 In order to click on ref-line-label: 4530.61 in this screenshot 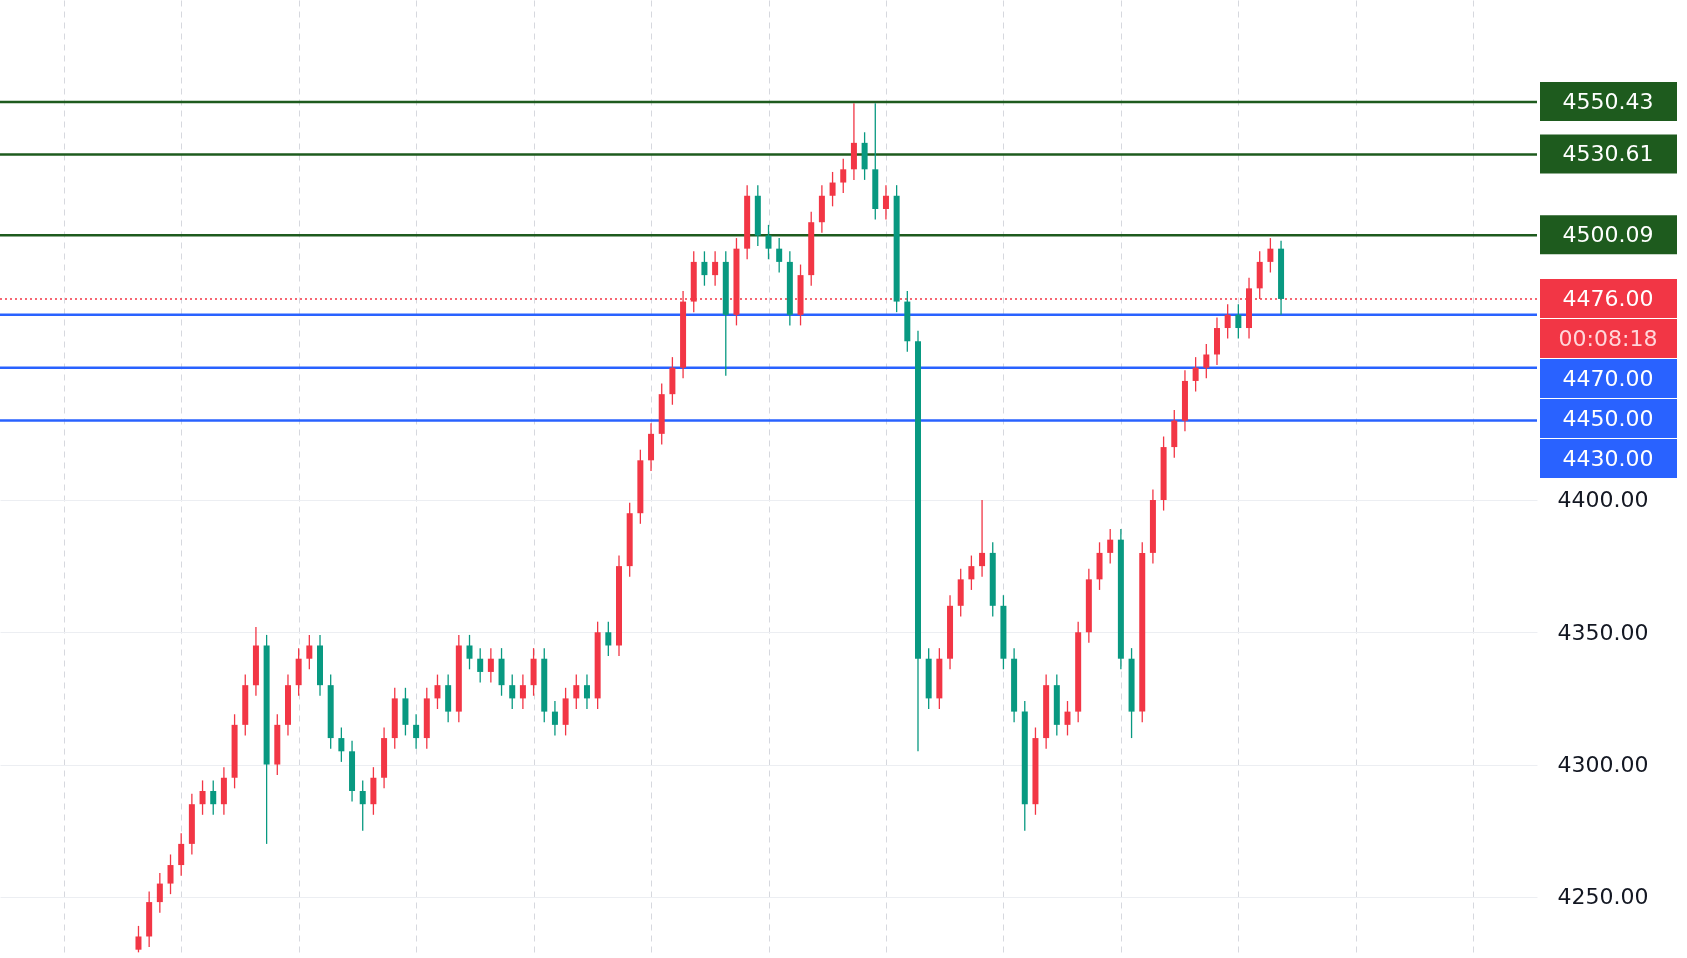, I will do `click(1608, 154)`.